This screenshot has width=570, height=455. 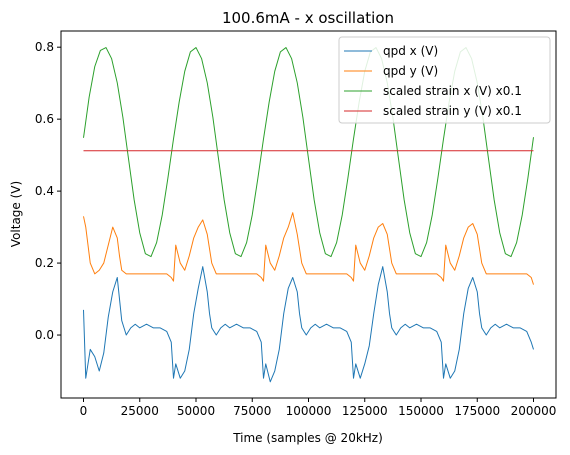 I want to click on legend-entry: qpd y (V), so click(x=410, y=71).